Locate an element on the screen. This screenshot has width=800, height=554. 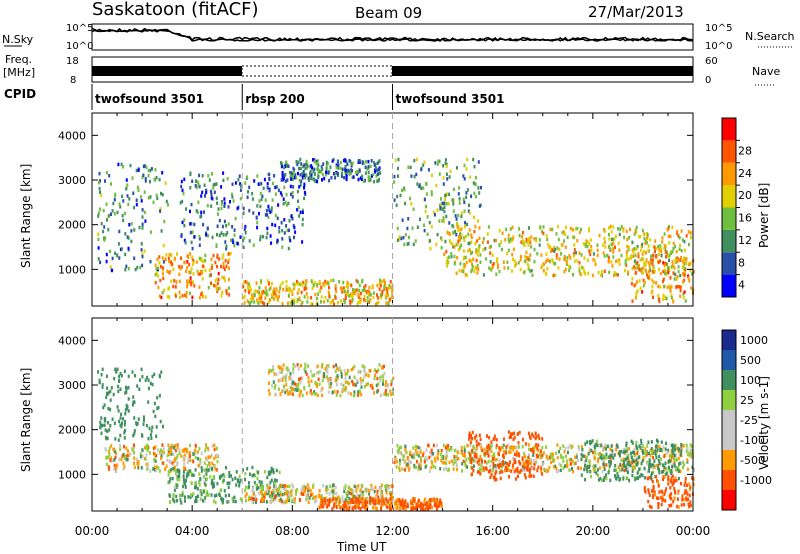
cpid-segment-label: twofsound 3501 is located at coordinates (149, 99).